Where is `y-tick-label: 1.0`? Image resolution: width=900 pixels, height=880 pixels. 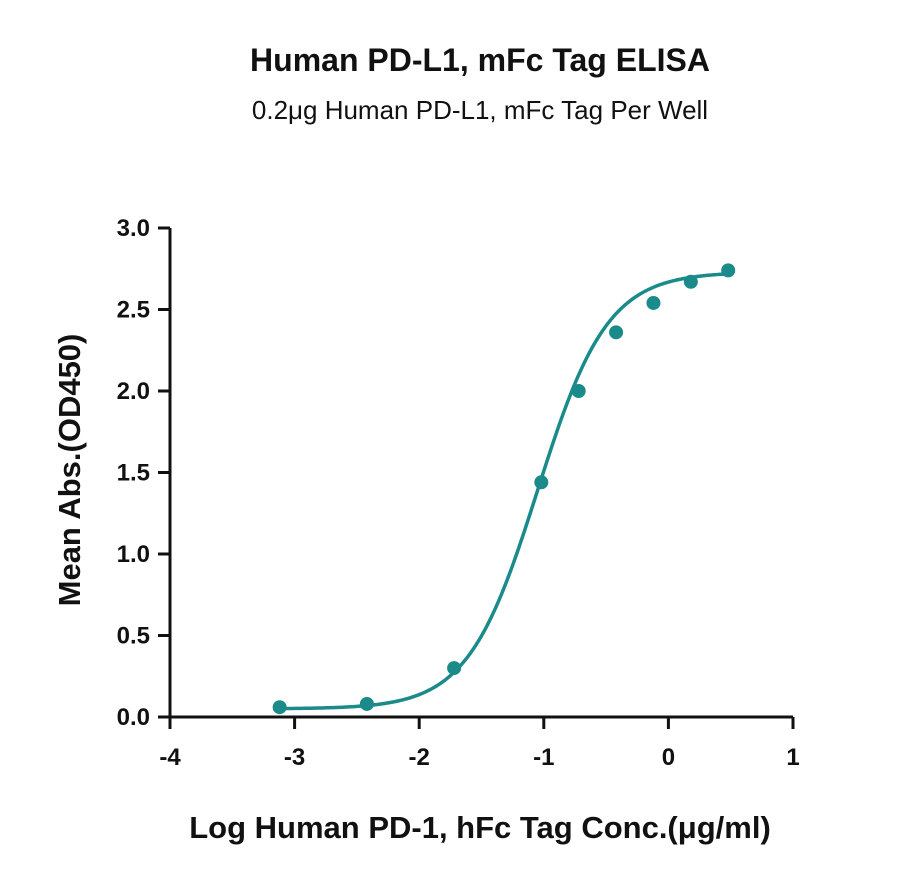 y-tick-label: 1.0 is located at coordinates (133, 554).